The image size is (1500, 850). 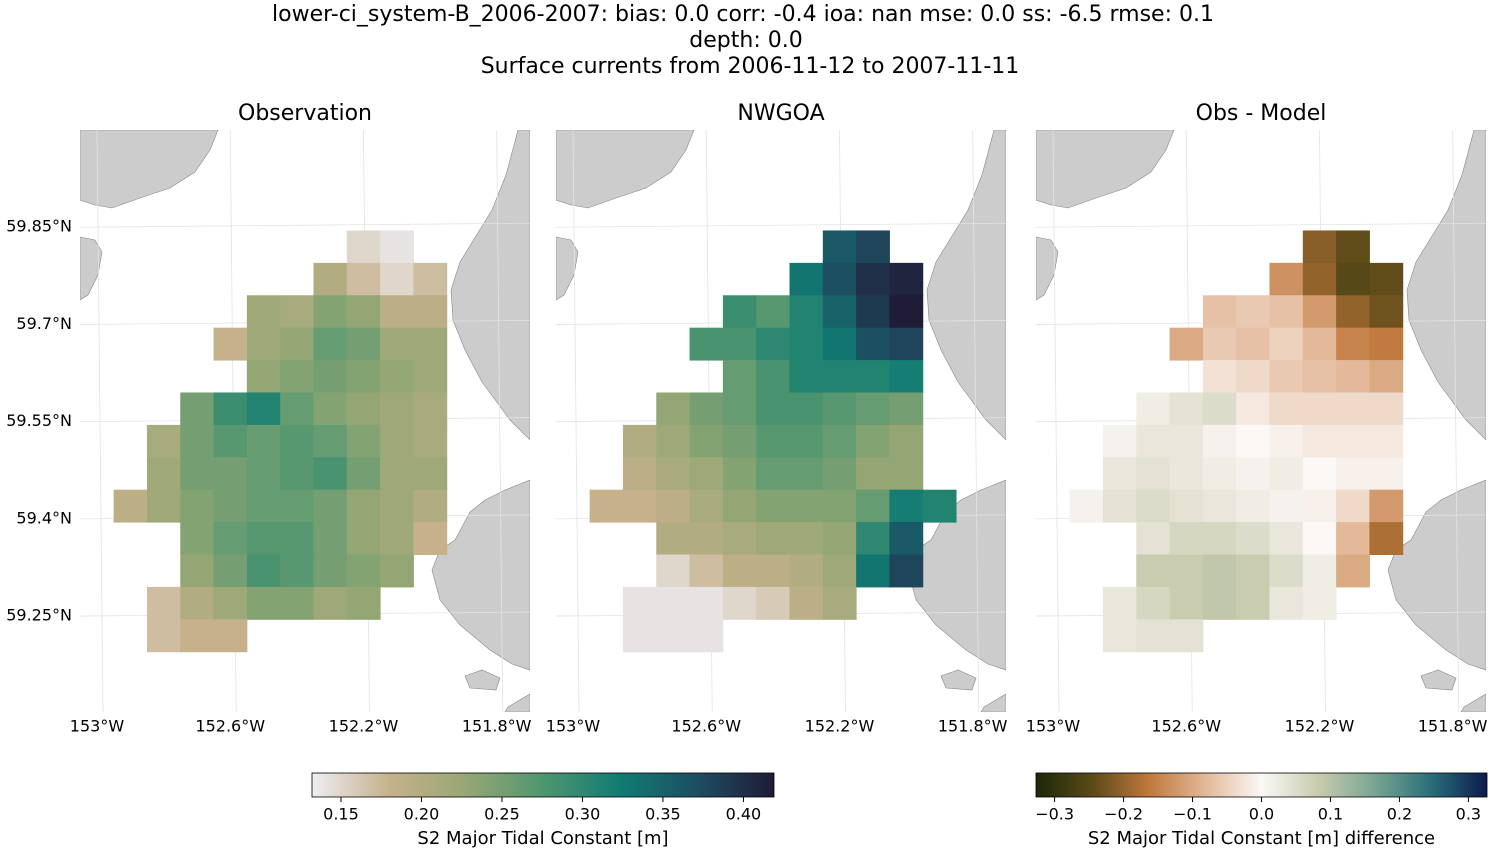 What do you see at coordinates (744, 814) in the screenshot?
I see `colorbar-tick-label: 0.40` at bounding box center [744, 814].